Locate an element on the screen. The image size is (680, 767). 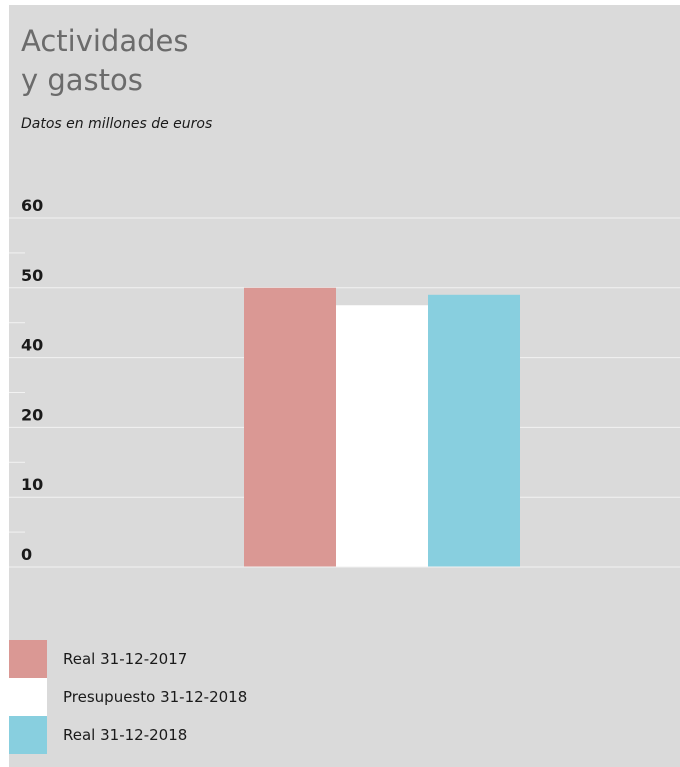
legend-label: Real 31-12-2018 is located at coordinates (125, 735).